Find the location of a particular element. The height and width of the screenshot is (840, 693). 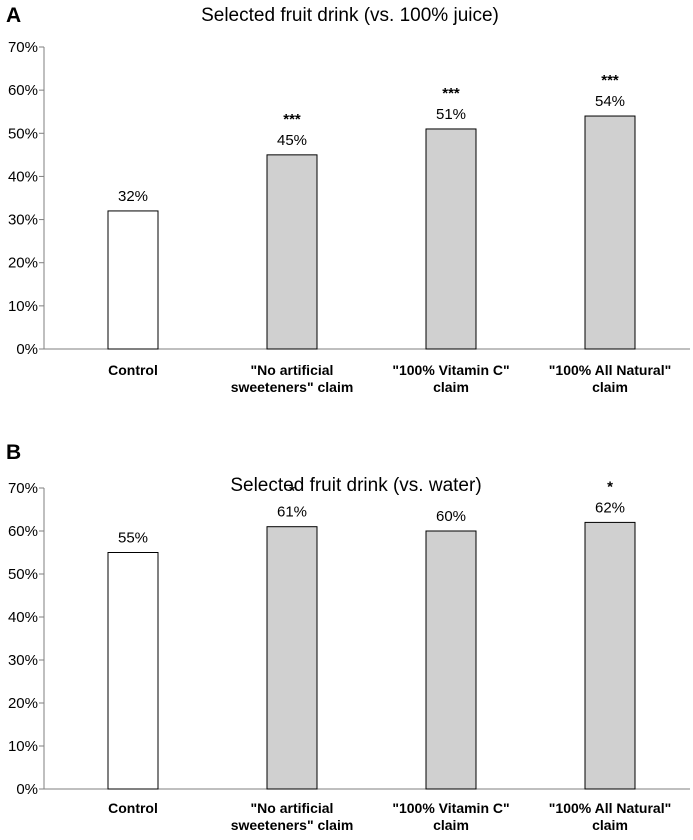

panel-a-category-label-4: claim is located at coordinates (610, 387).